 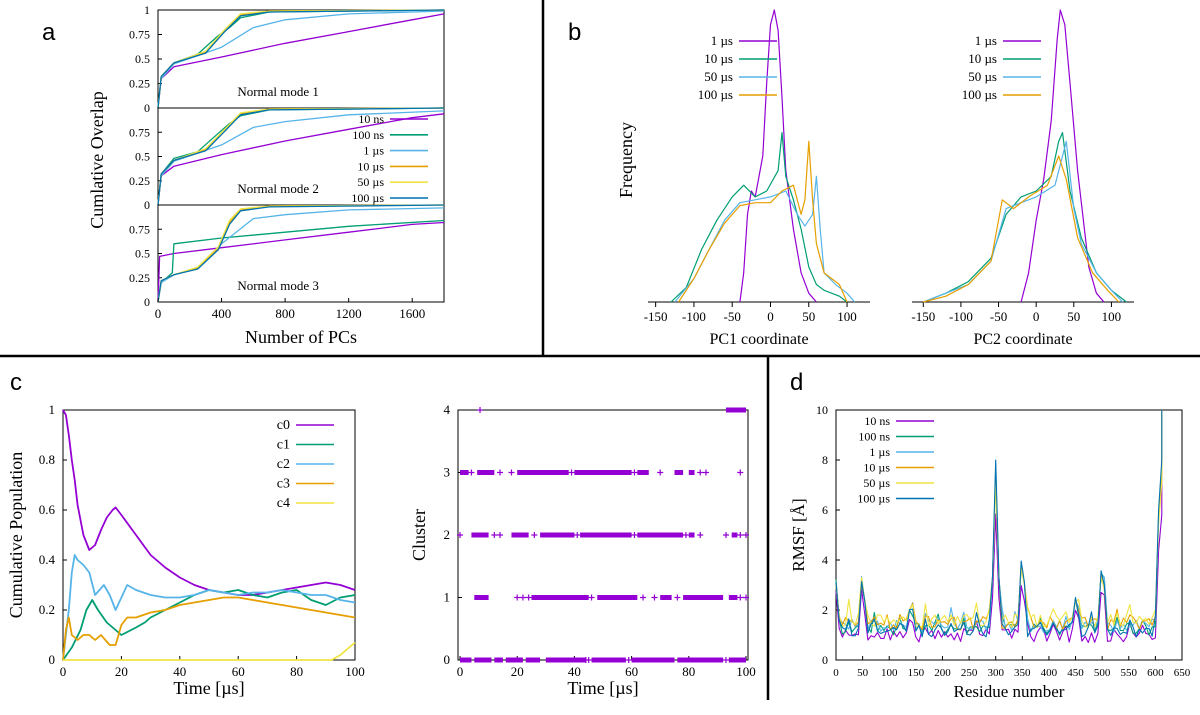 I want to click on panel-b-xtick-label: -100, so click(x=961, y=316).